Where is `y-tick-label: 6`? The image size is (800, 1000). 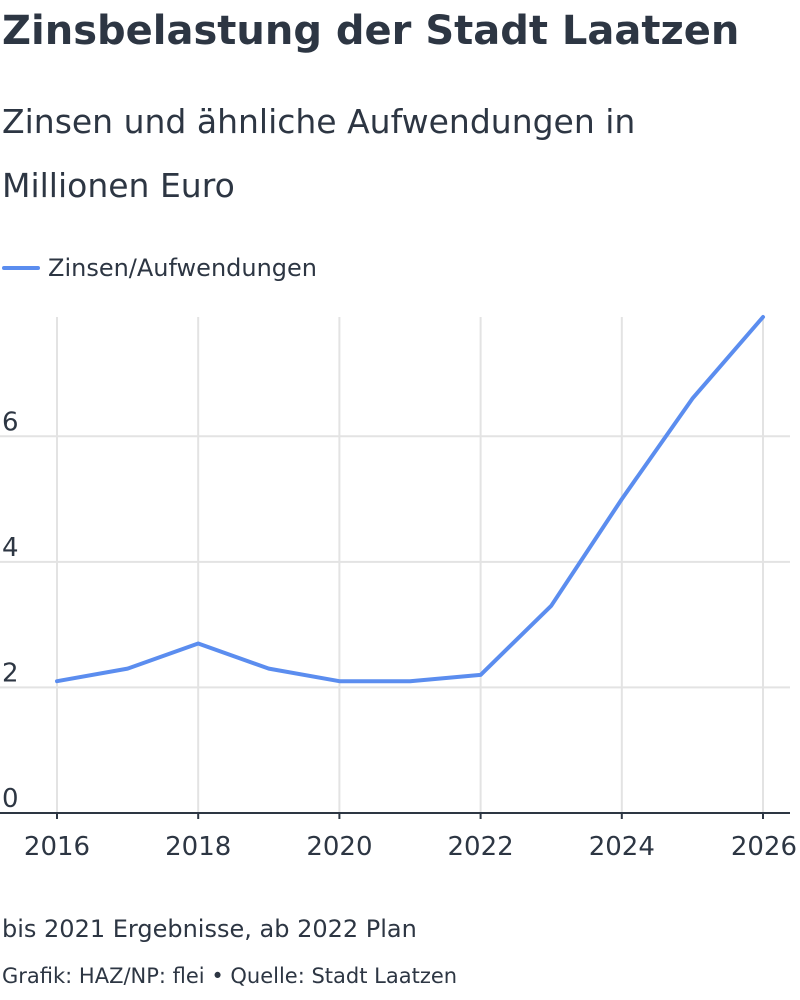
y-tick-label: 6 is located at coordinates (10, 422).